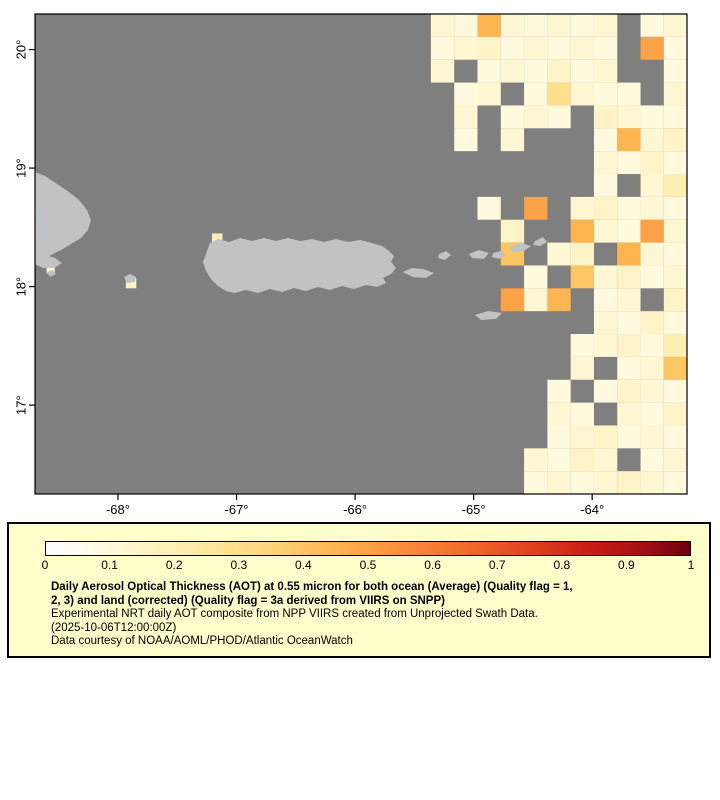 The image size is (720, 800). I want to click on colorbar-tick-label: 0.1, so click(109, 565).